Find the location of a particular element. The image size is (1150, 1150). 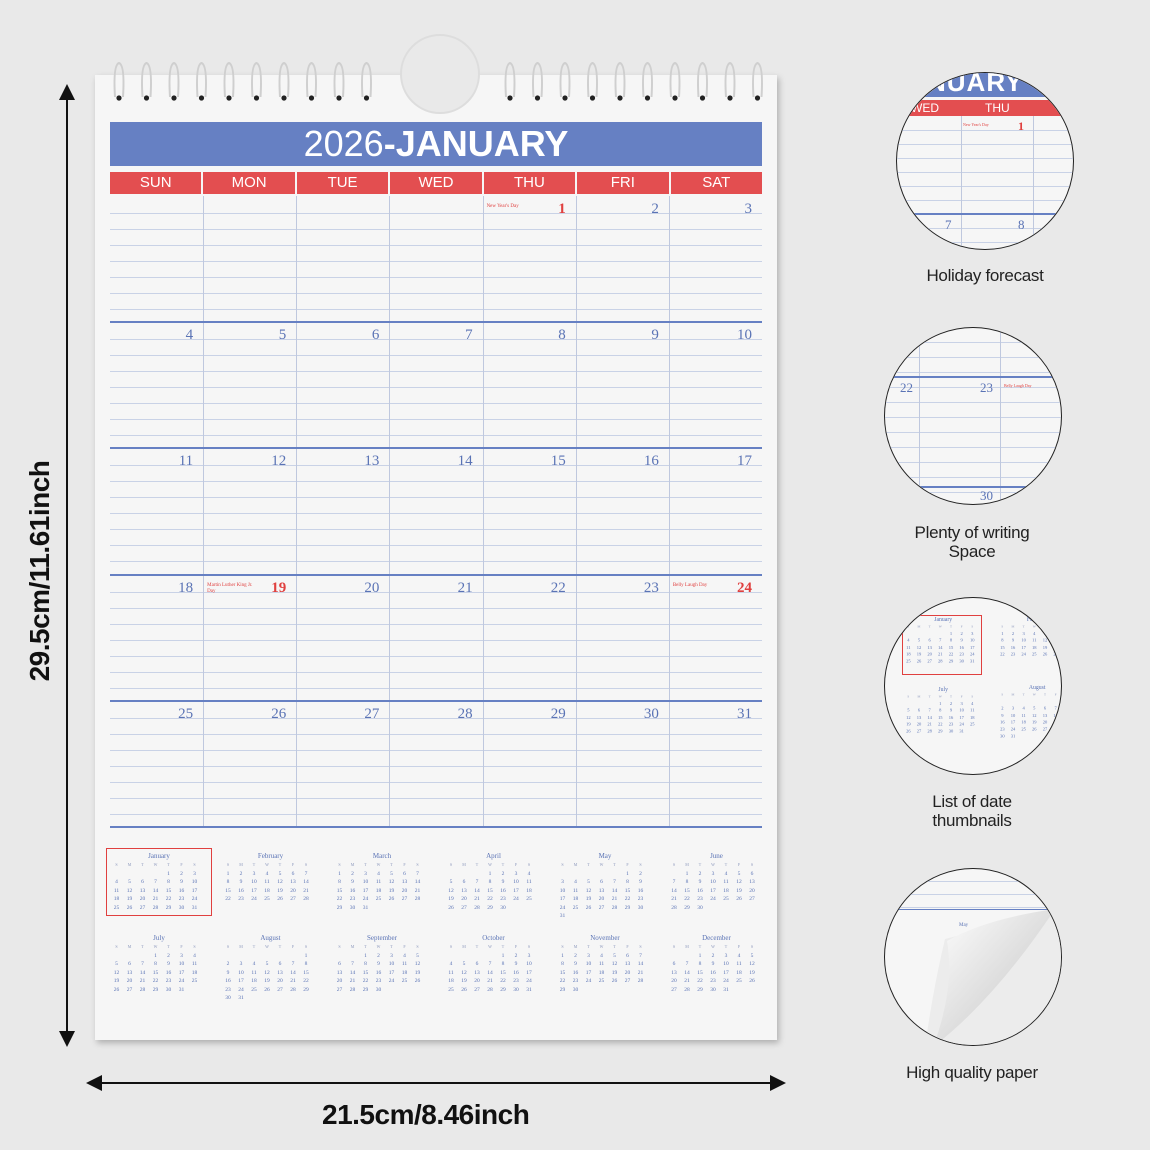

day-cell: 8 is located at coordinates (529, 386).